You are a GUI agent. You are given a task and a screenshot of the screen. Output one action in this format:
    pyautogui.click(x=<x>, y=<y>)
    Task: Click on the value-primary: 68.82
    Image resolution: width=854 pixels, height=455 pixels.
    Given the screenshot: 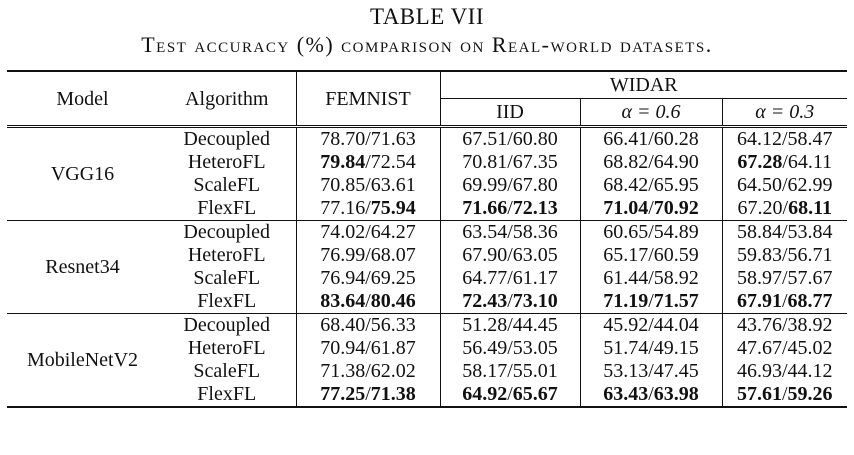 What is the action you would take?
    pyautogui.click(x=626, y=162)
    